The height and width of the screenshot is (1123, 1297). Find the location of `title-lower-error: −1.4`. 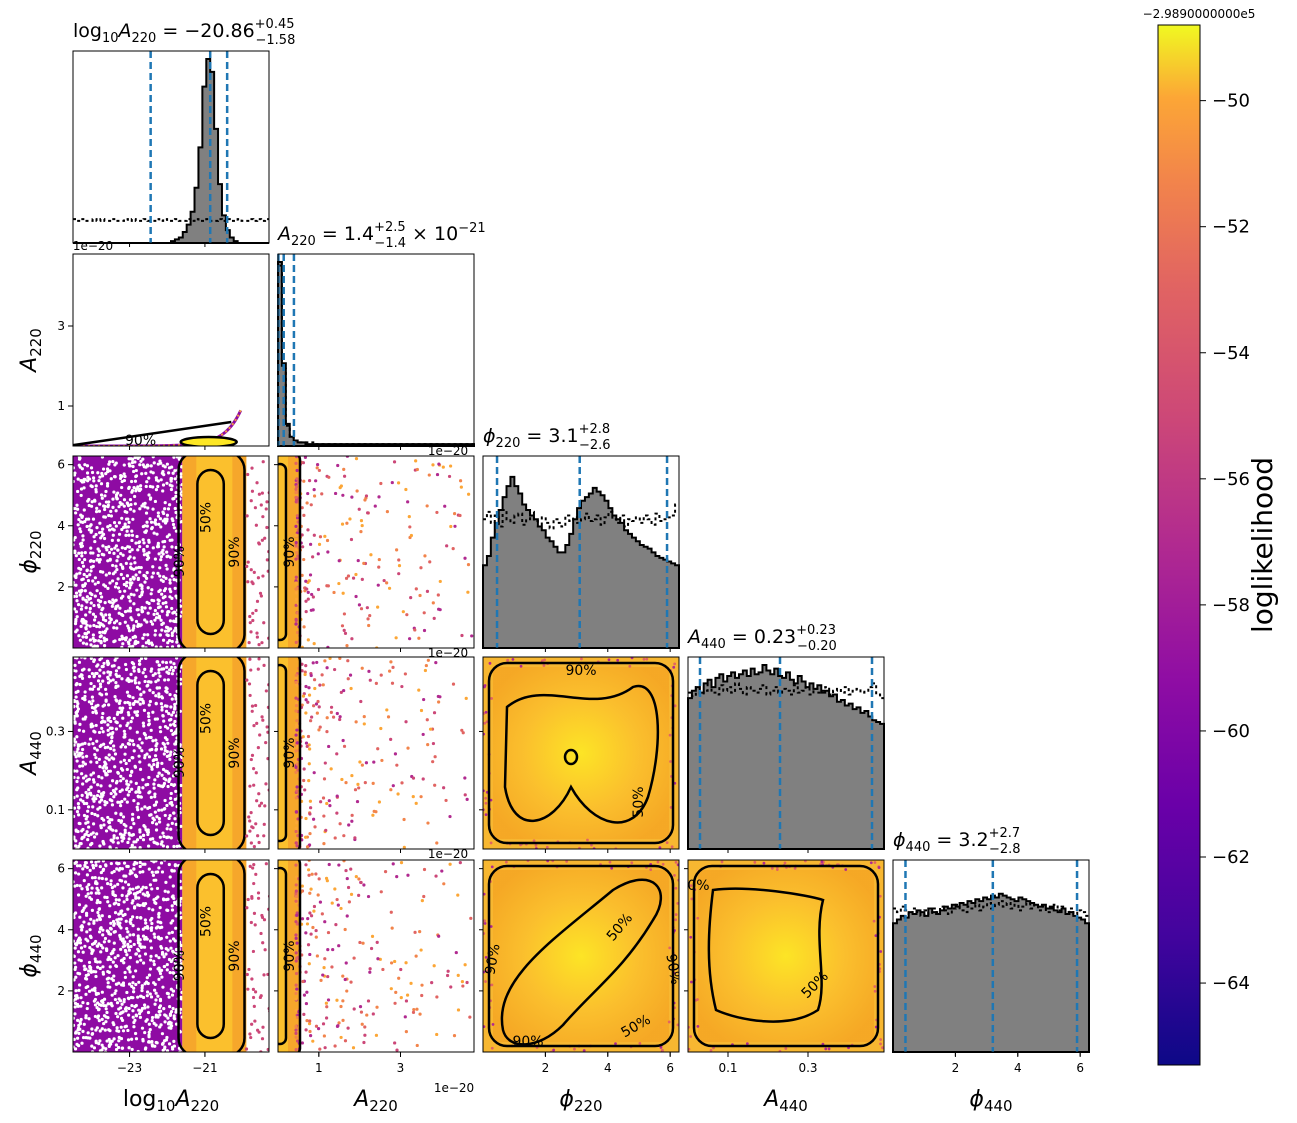

title-lower-error: −1.4 is located at coordinates (390, 243).